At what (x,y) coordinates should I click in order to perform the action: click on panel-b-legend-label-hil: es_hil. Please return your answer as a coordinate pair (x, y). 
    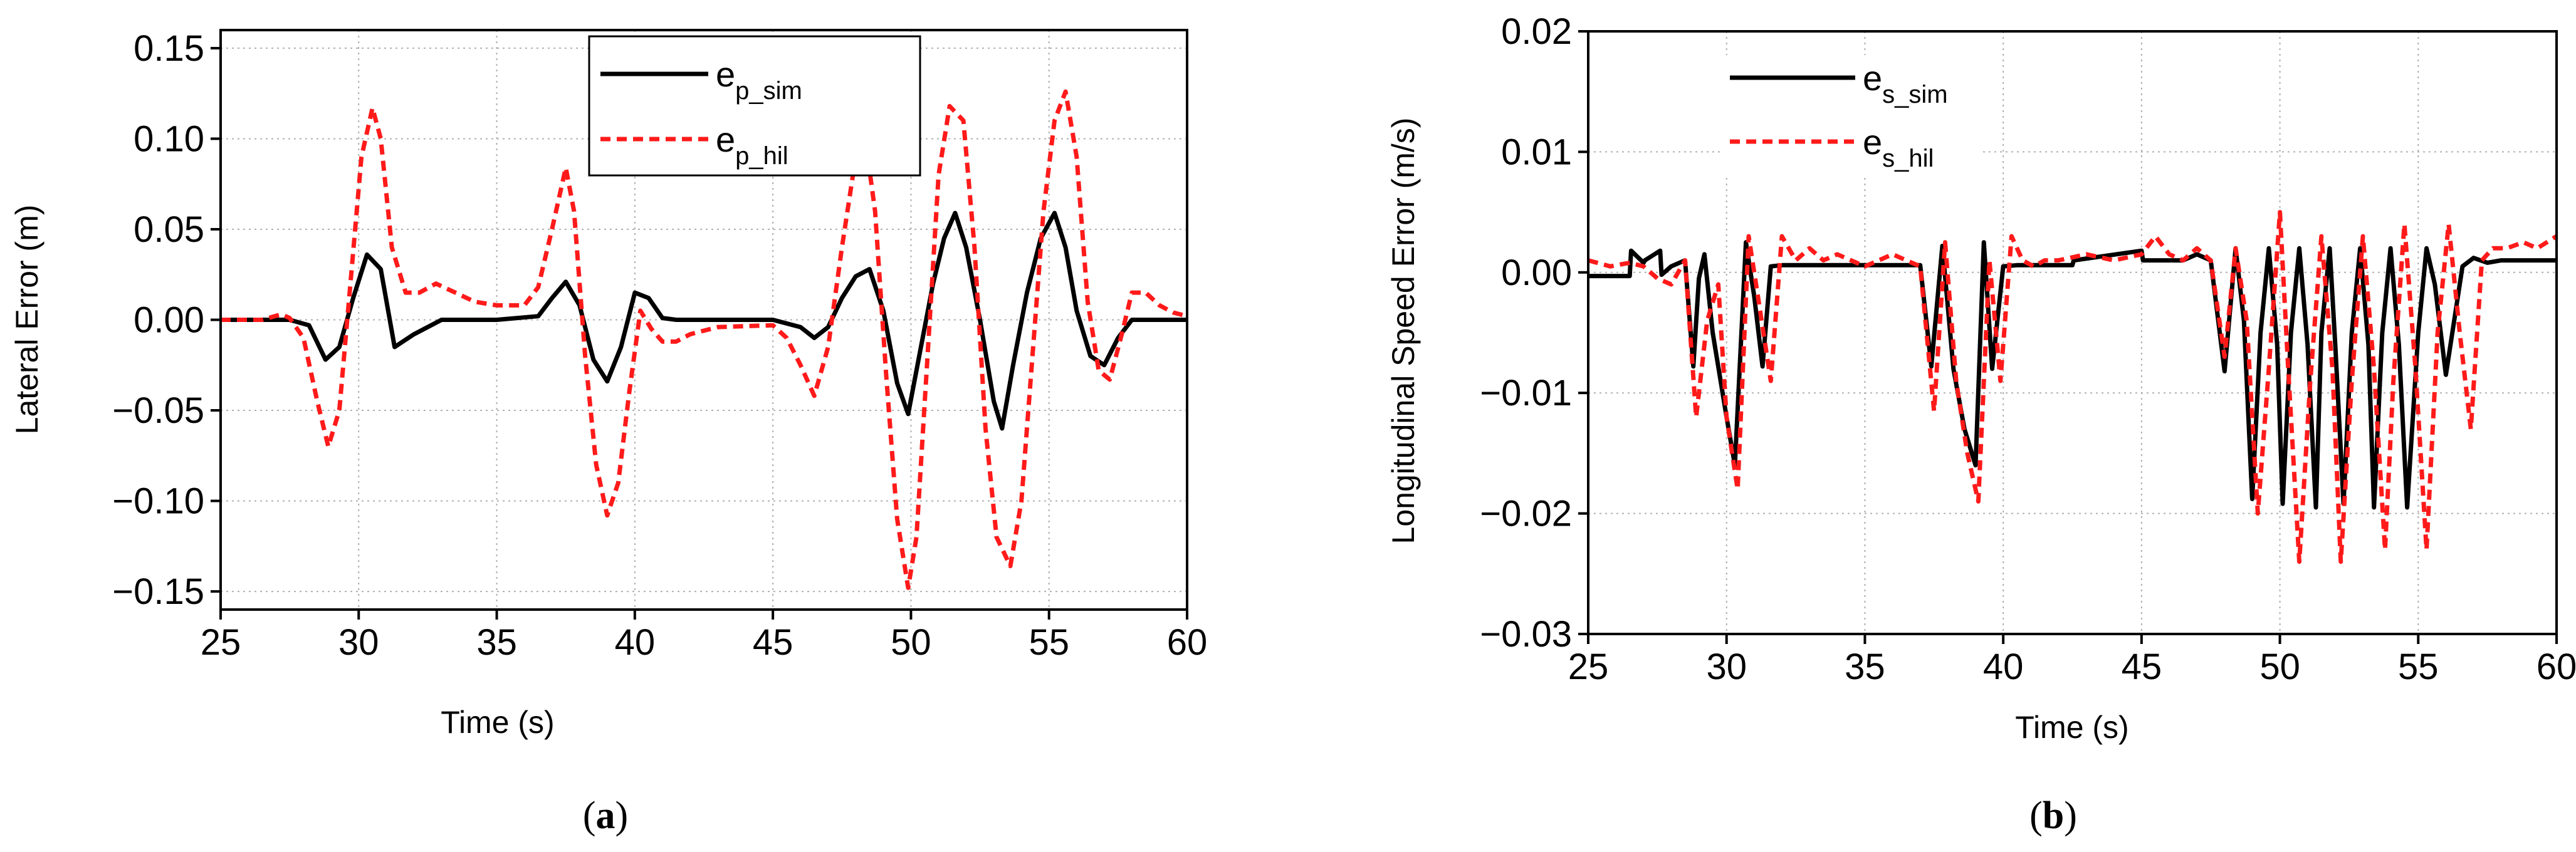
    Looking at the image, I should click on (1898, 147).